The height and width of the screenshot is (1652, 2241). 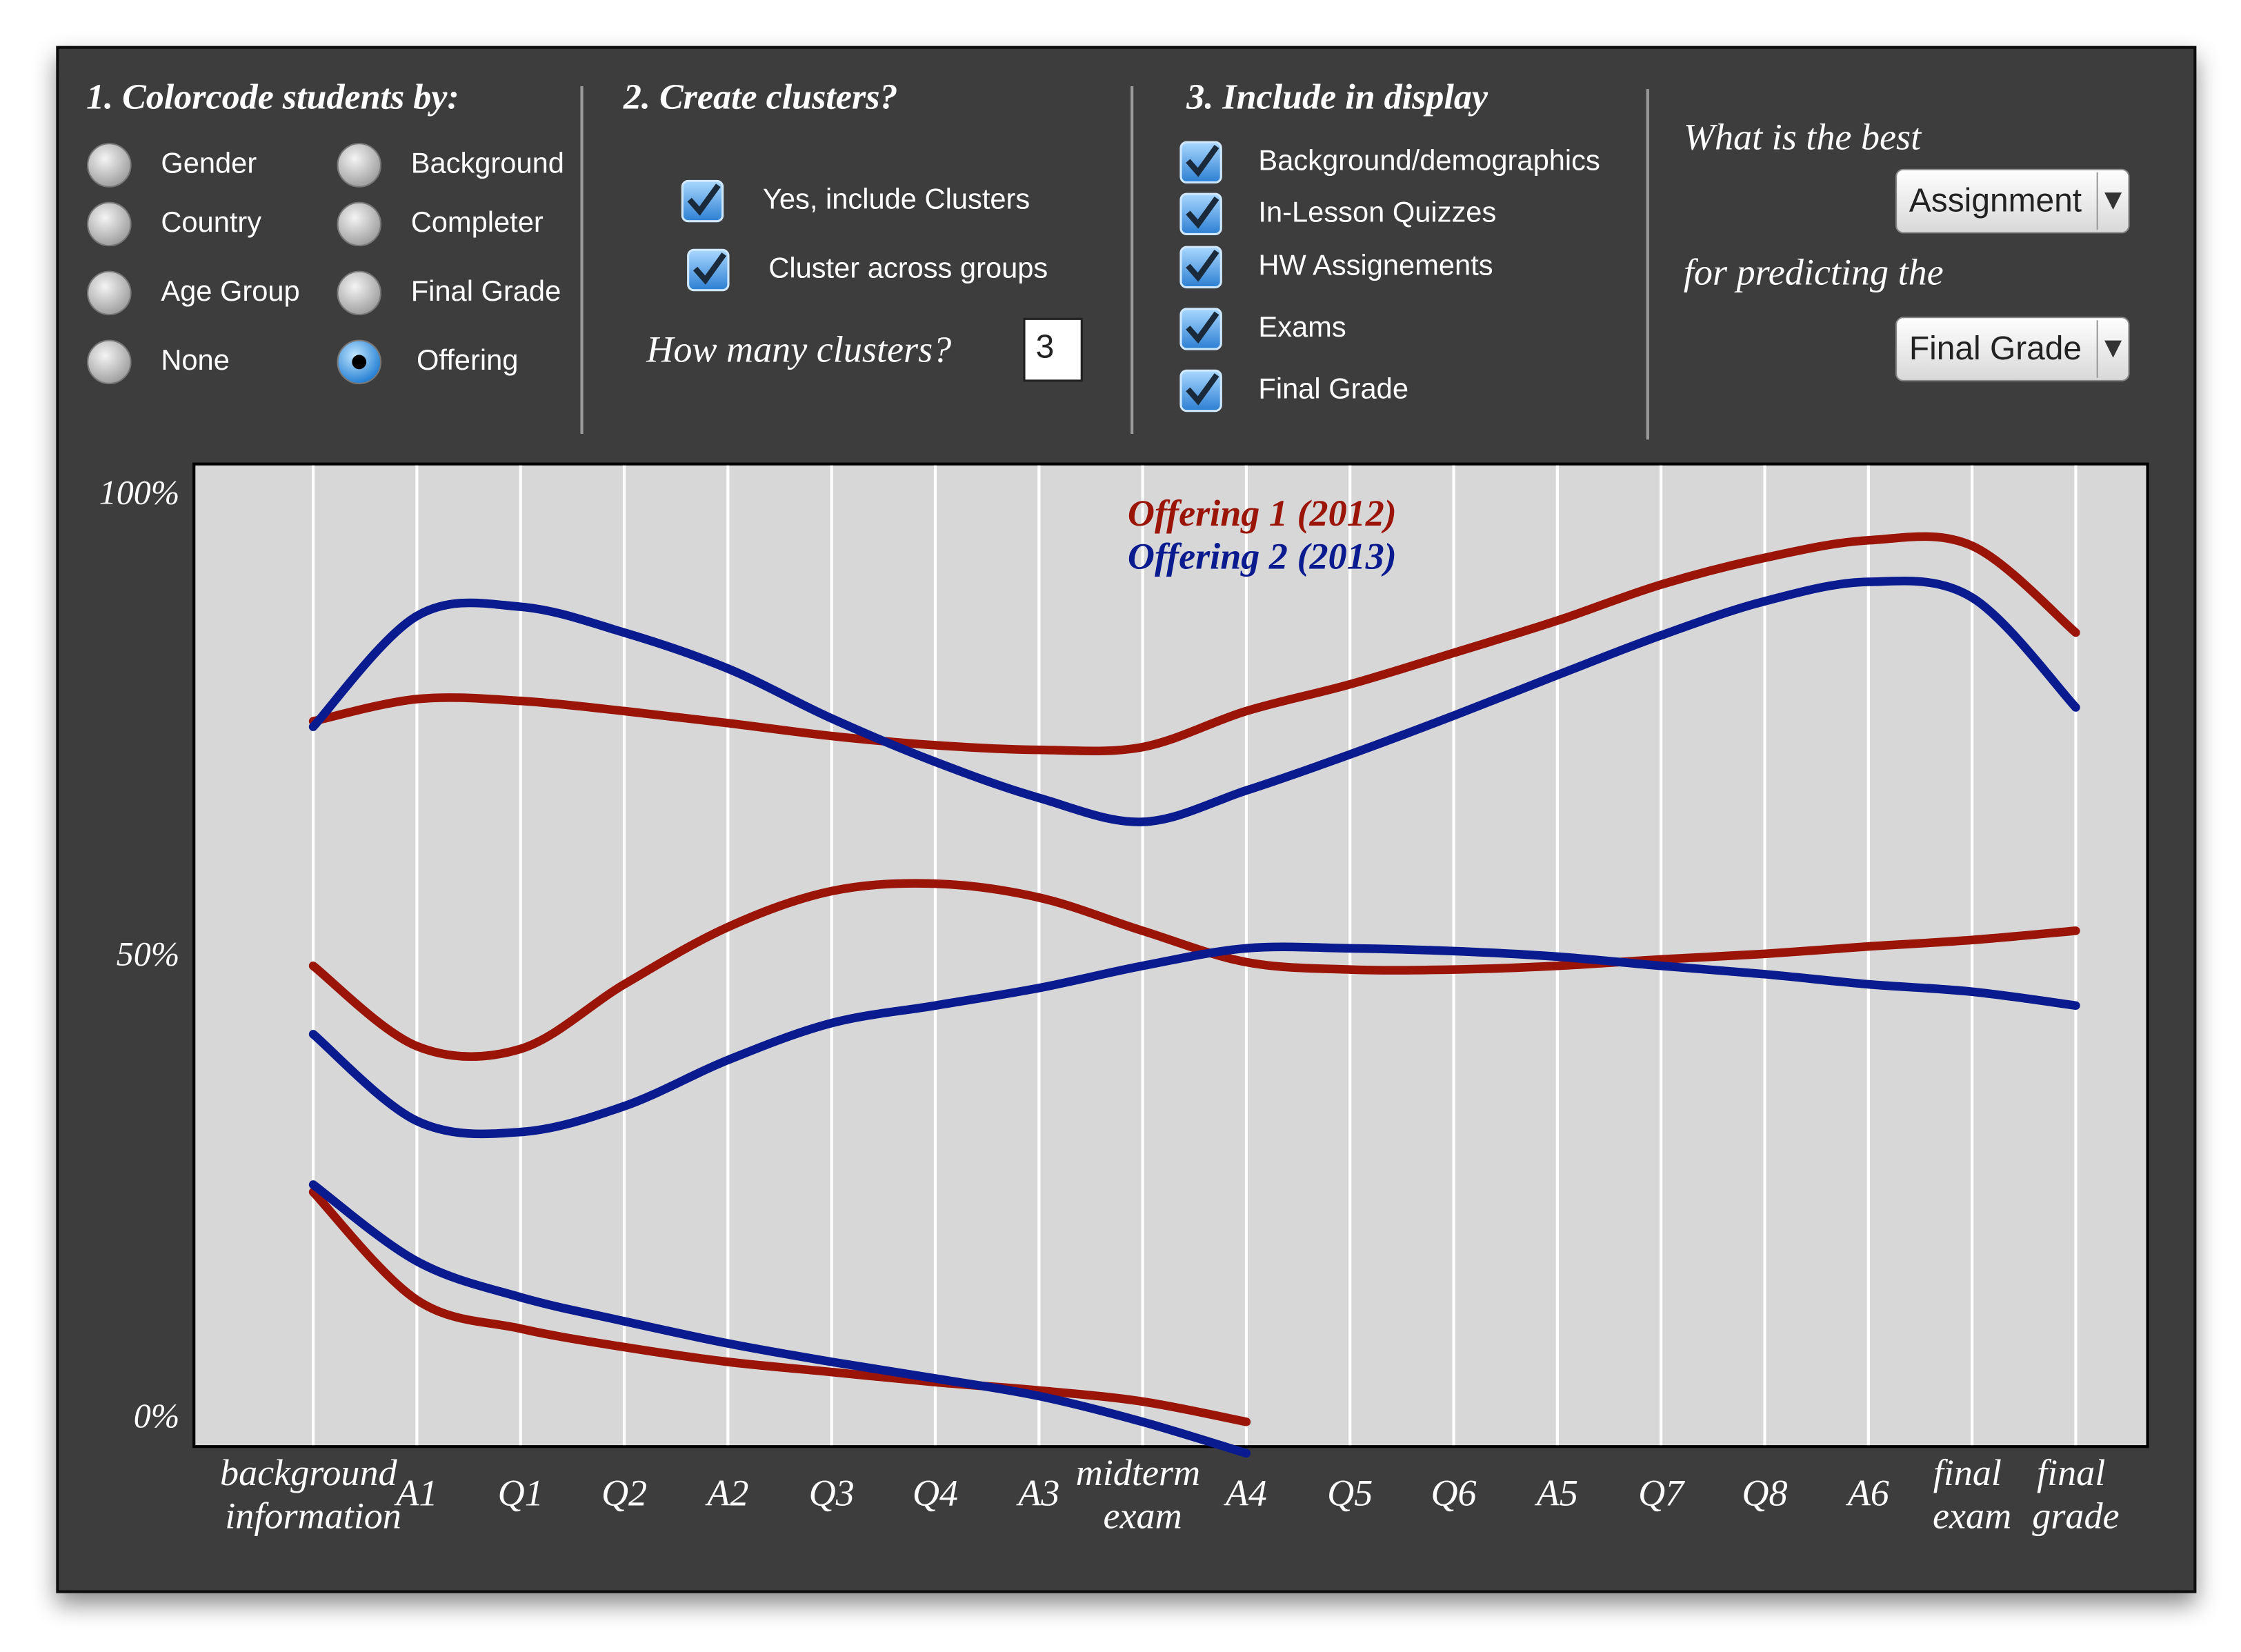 I want to click on checkbox-label: Background/demographics, so click(x=1429, y=159).